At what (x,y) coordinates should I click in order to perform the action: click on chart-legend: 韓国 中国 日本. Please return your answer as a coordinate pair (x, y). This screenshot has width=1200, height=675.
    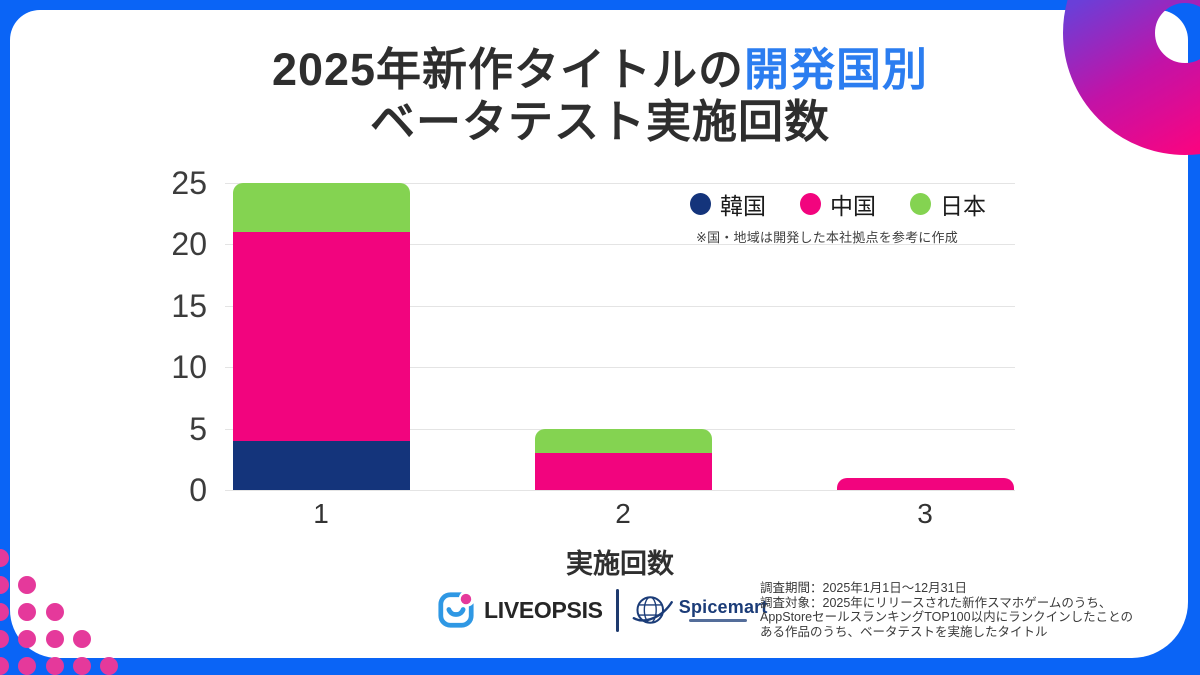
    Looking at the image, I should click on (838, 204).